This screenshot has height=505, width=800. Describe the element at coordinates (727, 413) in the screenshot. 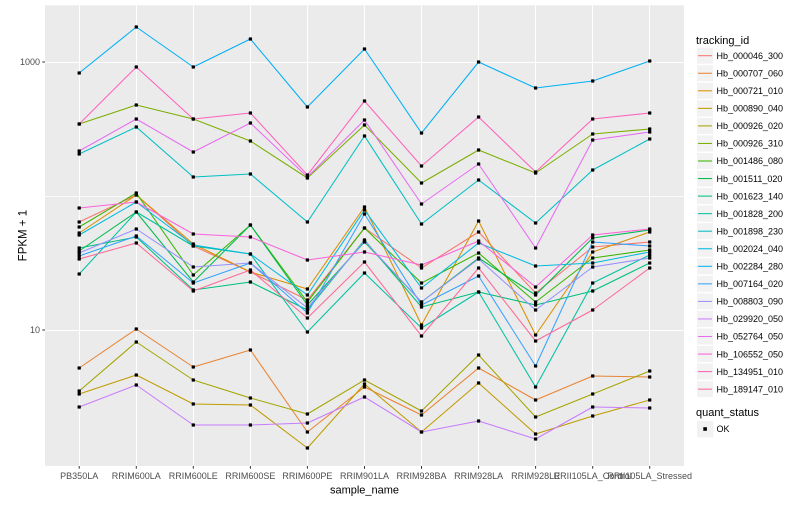

I see `svg-text: quant_status` at that location.